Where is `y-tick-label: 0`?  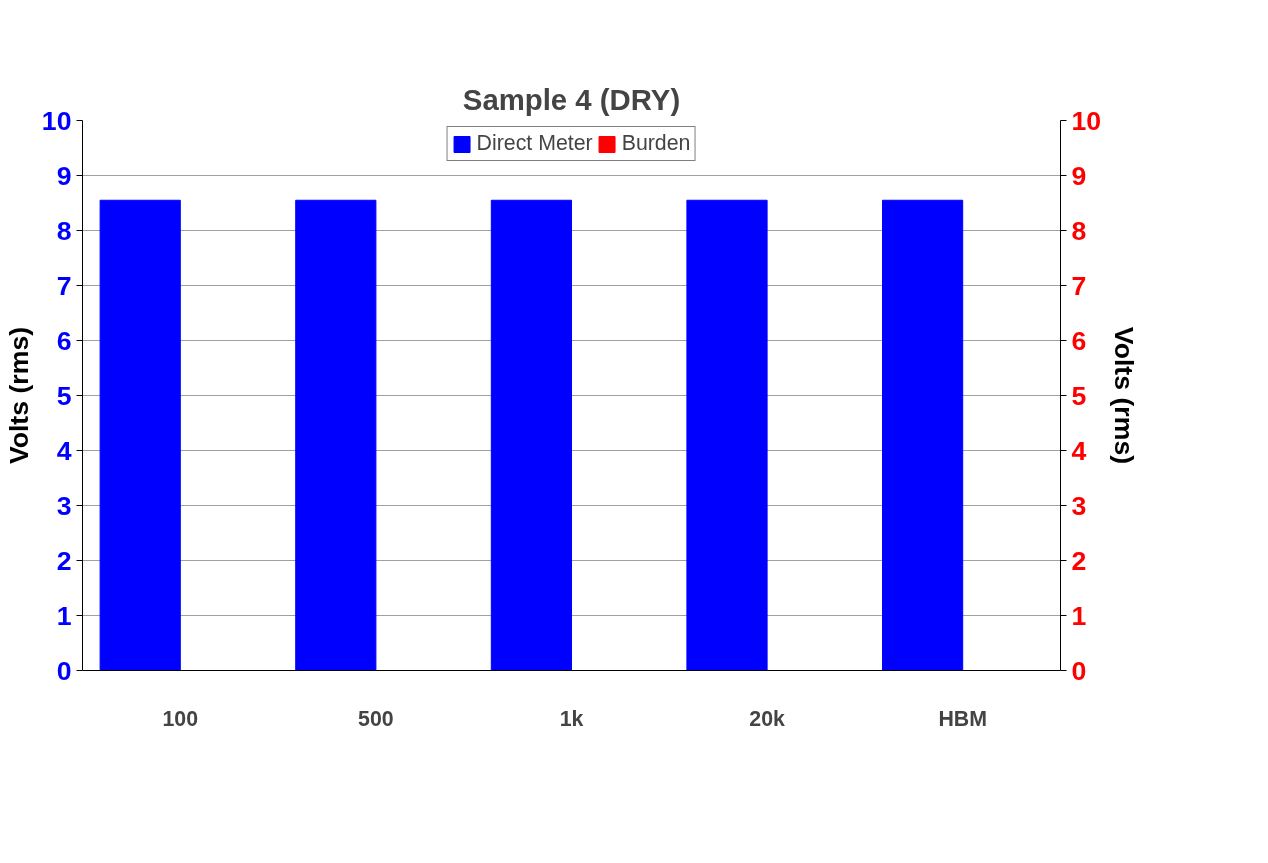
y-tick-label: 0 is located at coordinates (64, 670).